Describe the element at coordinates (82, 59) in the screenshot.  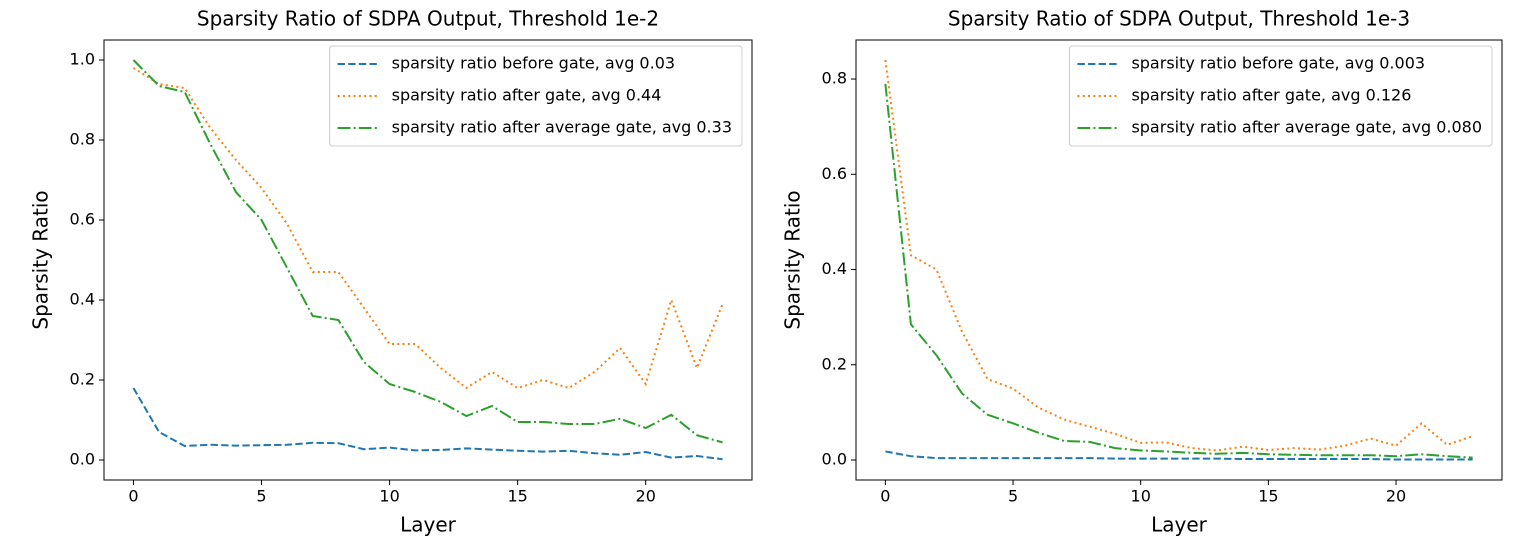
I see `y-tick-label: 1.0` at that location.